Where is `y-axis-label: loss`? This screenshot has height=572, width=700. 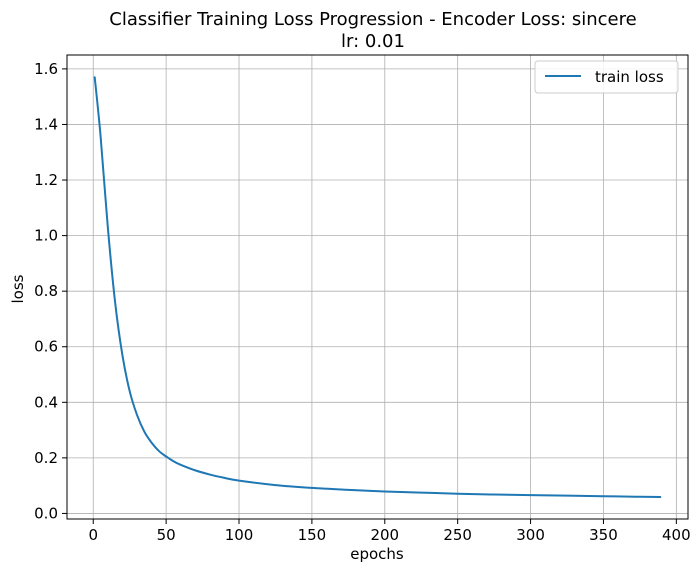 y-axis-label: loss is located at coordinates (18, 288).